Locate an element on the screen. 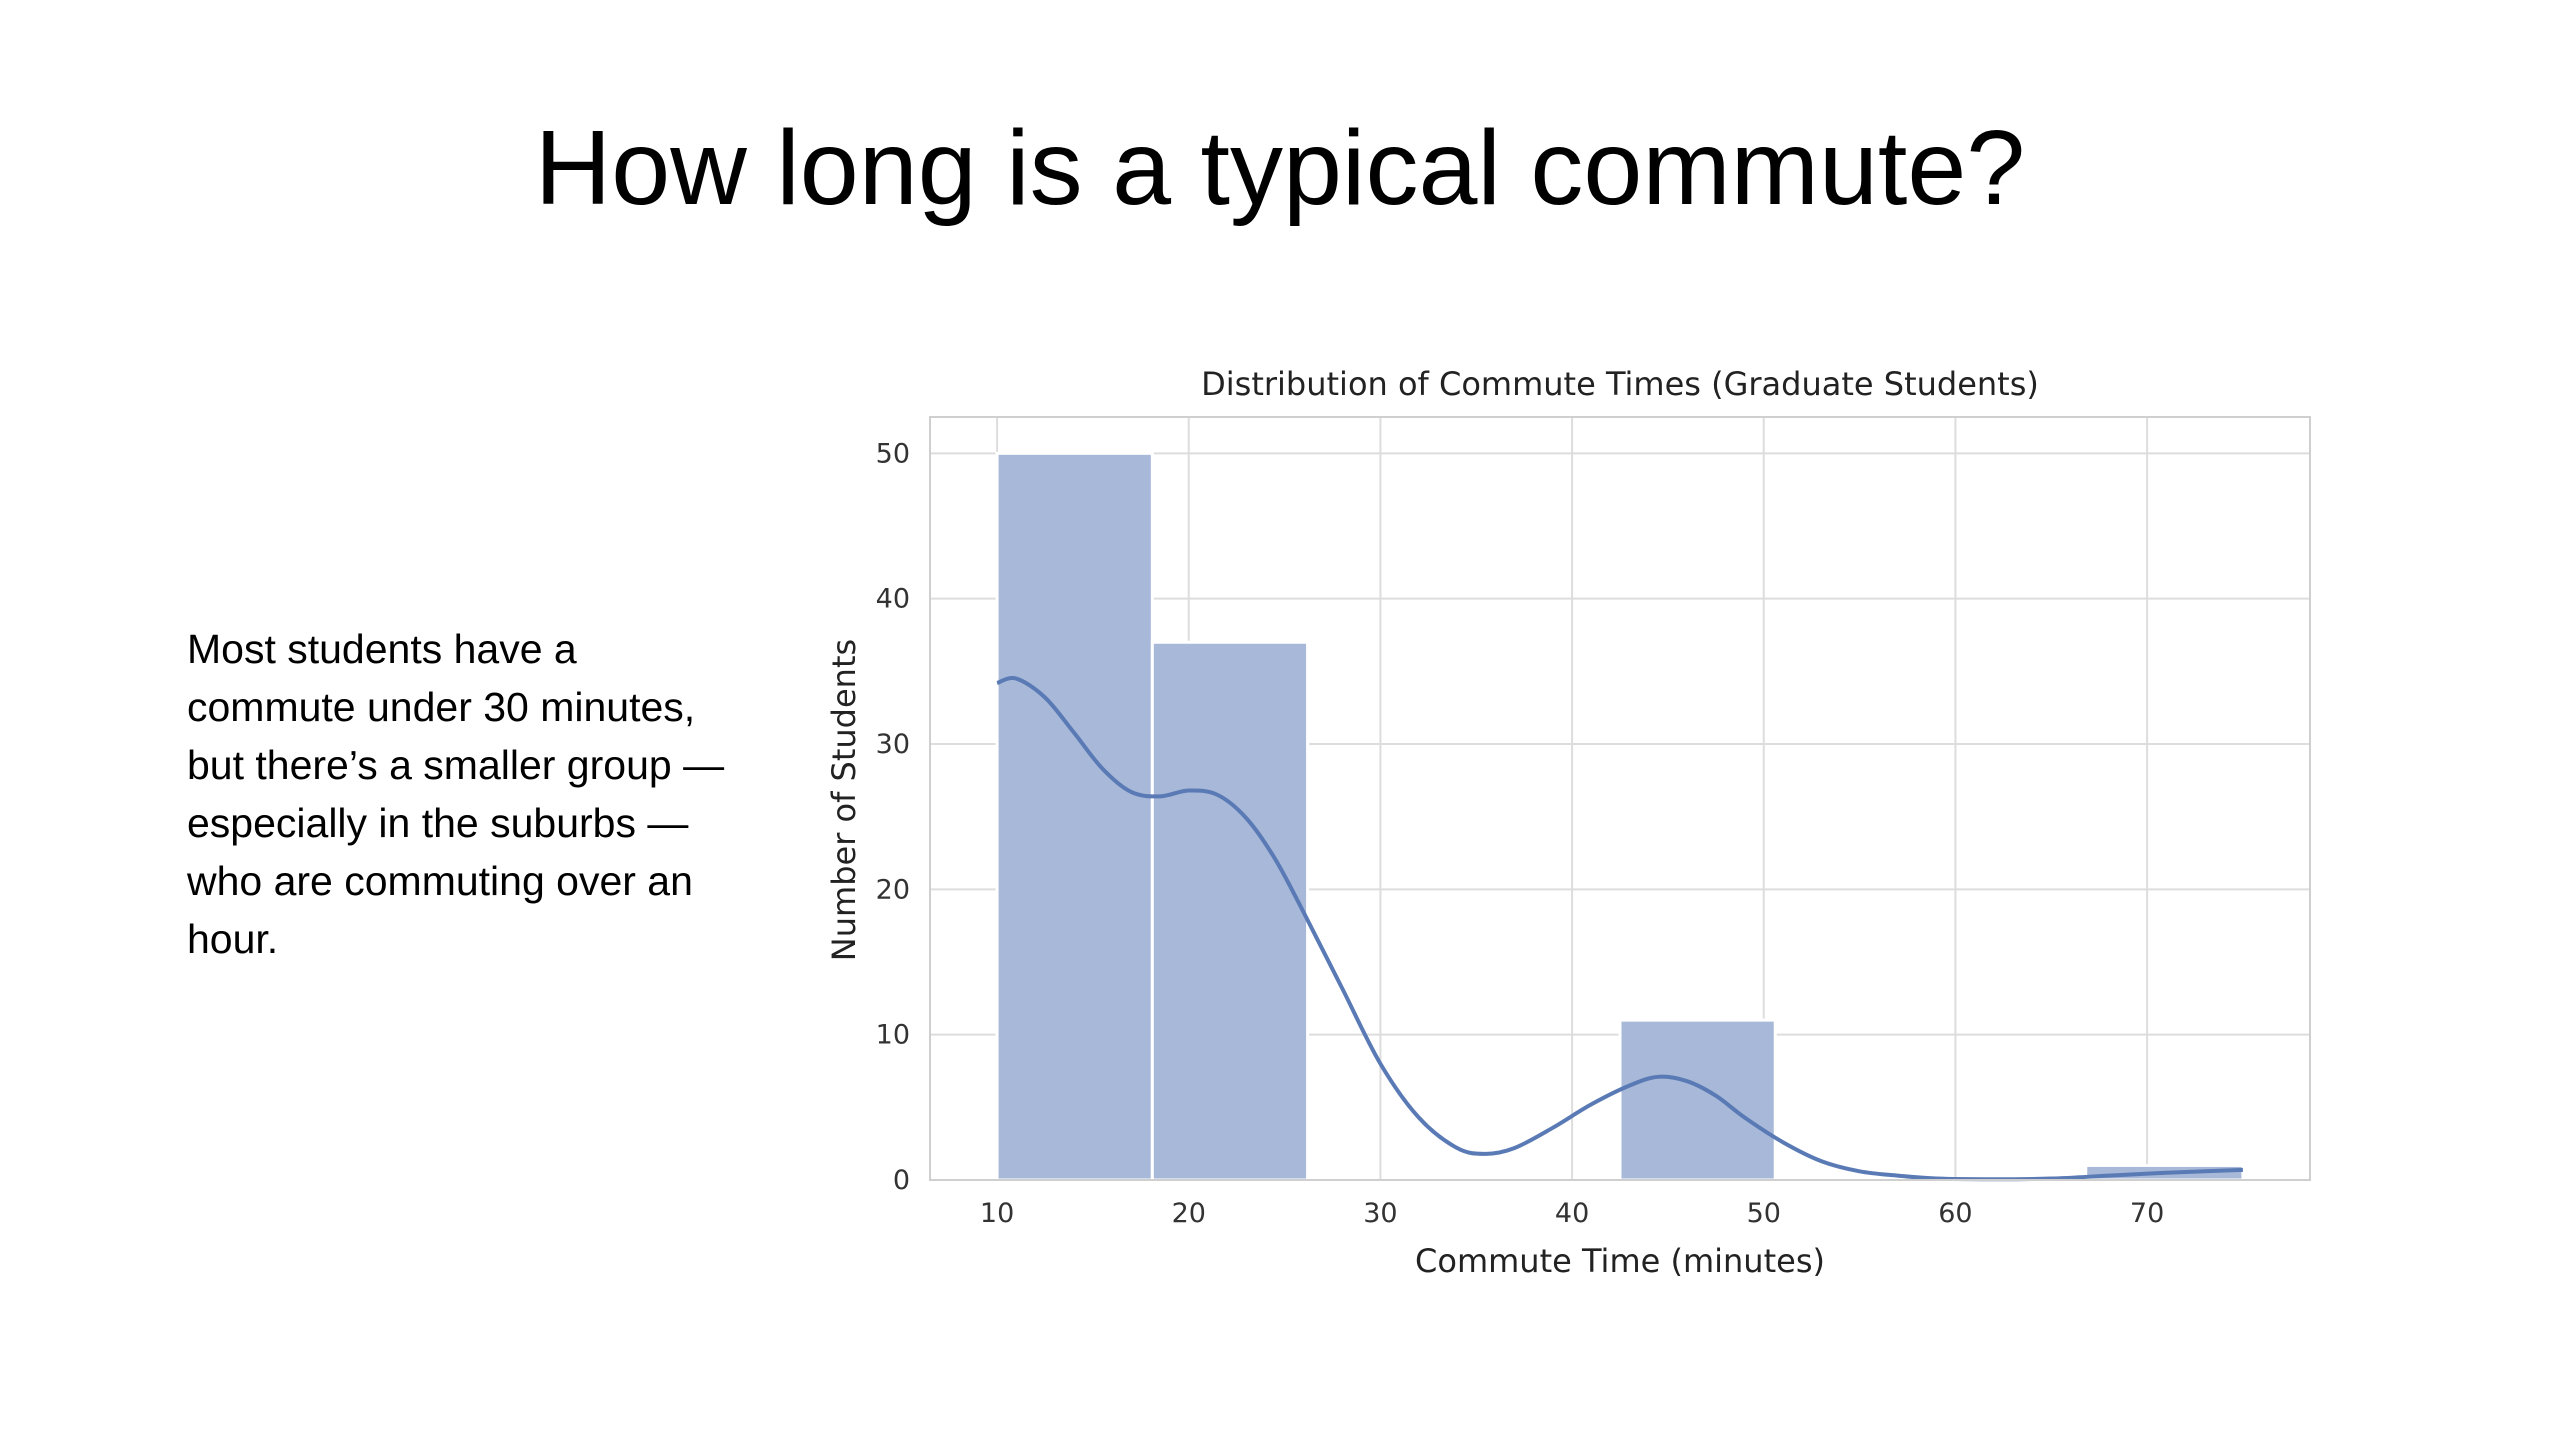  x-tick-label: 30 is located at coordinates (1380, 1213).